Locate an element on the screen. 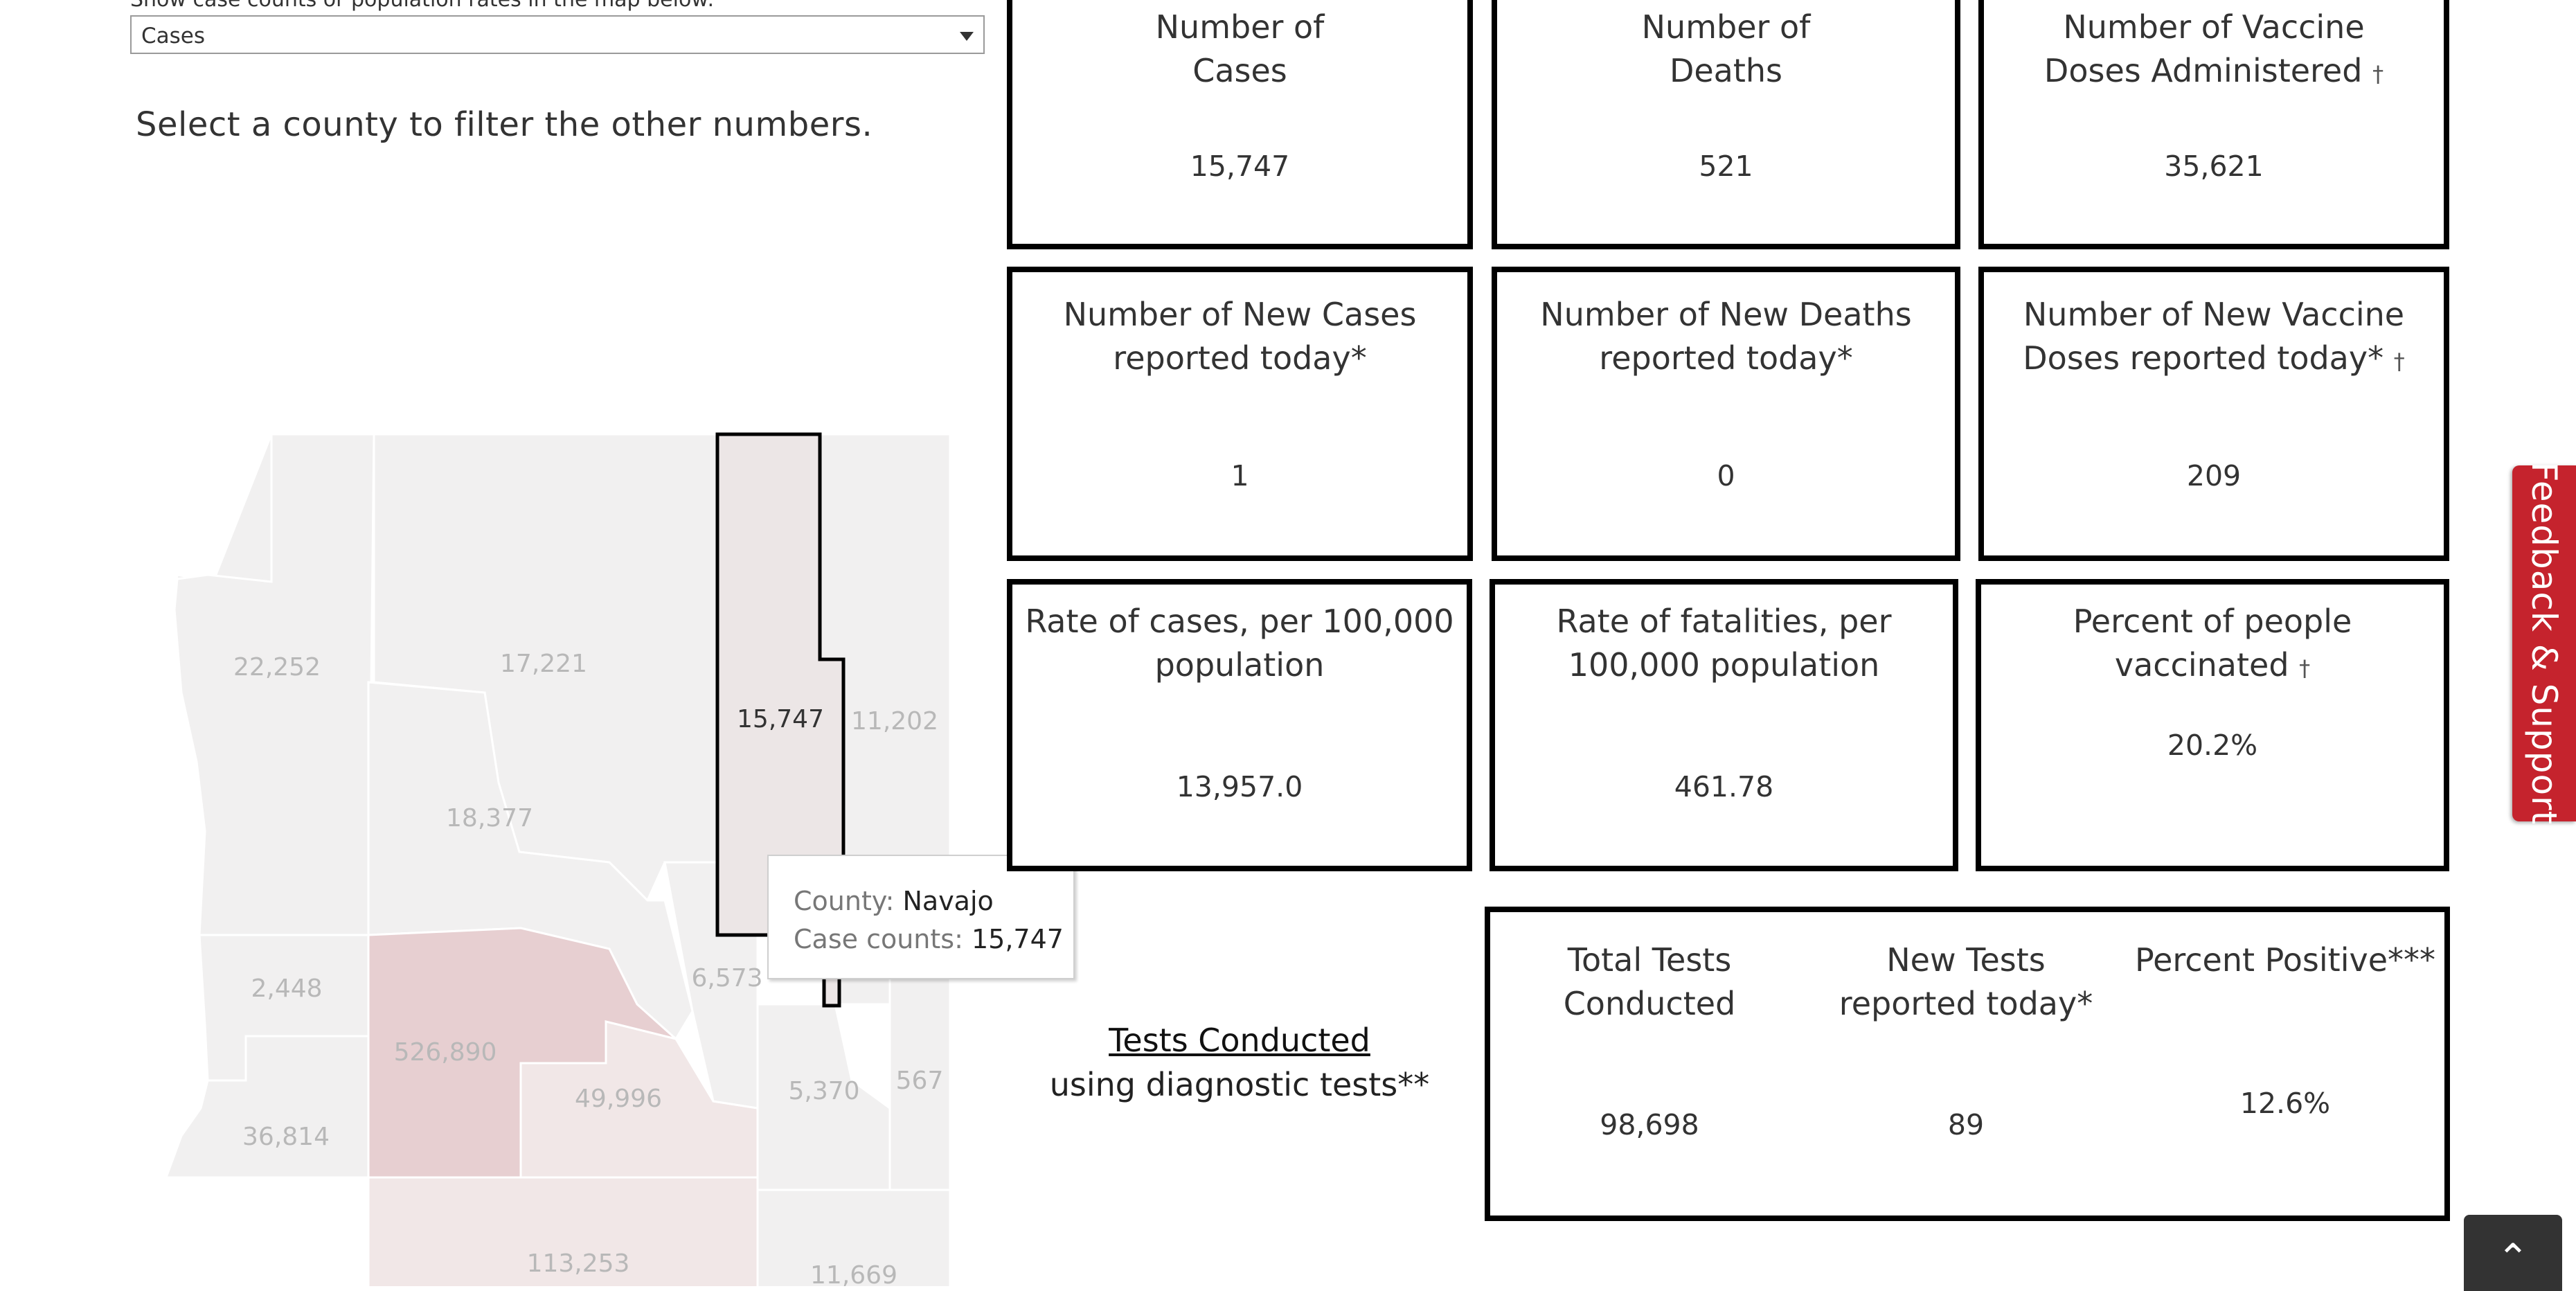  map-label-cochise: 11,669 is located at coordinates (853, 1273).